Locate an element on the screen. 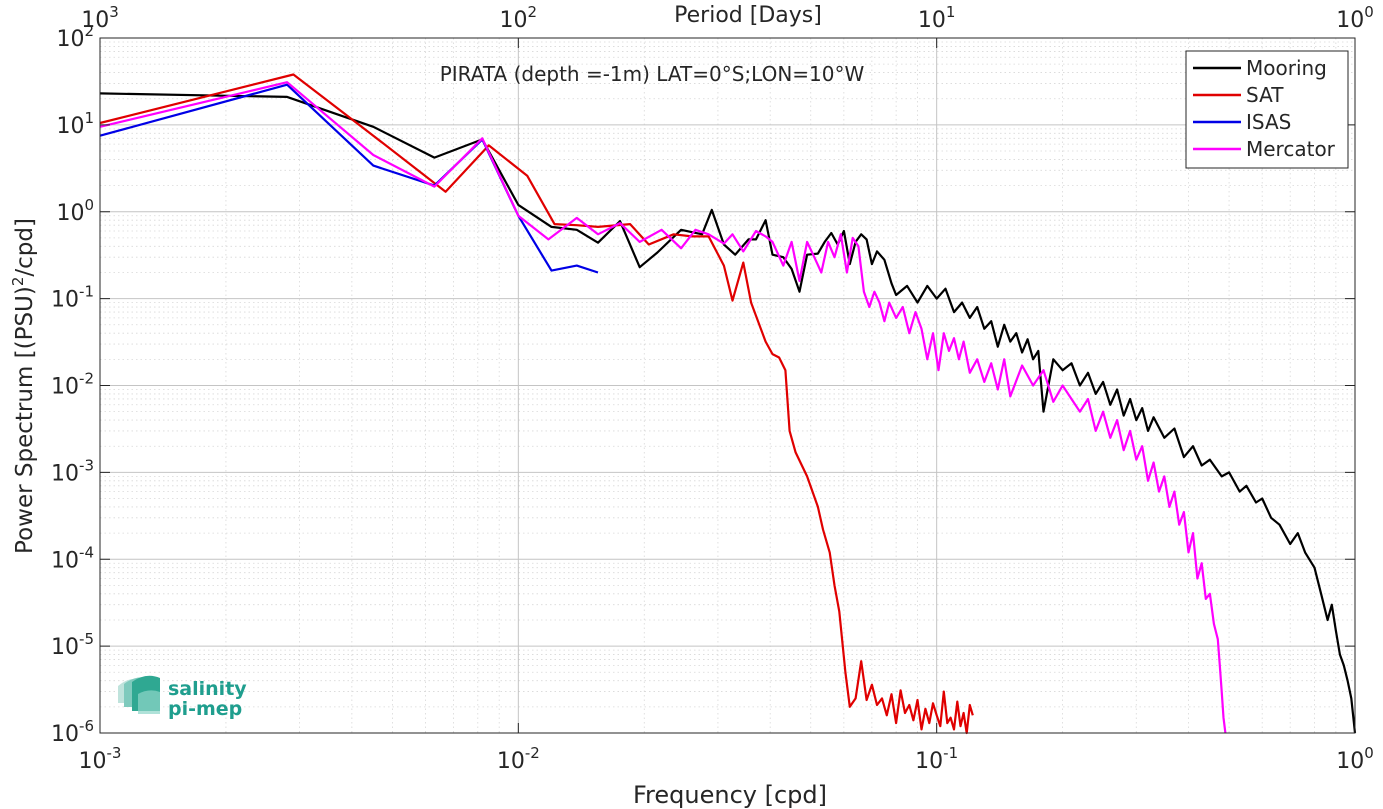 The height and width of the screenshot is (809, 1383). legend: Mooring SAT ISAS Mercator is located at coordinates (1267, 109).